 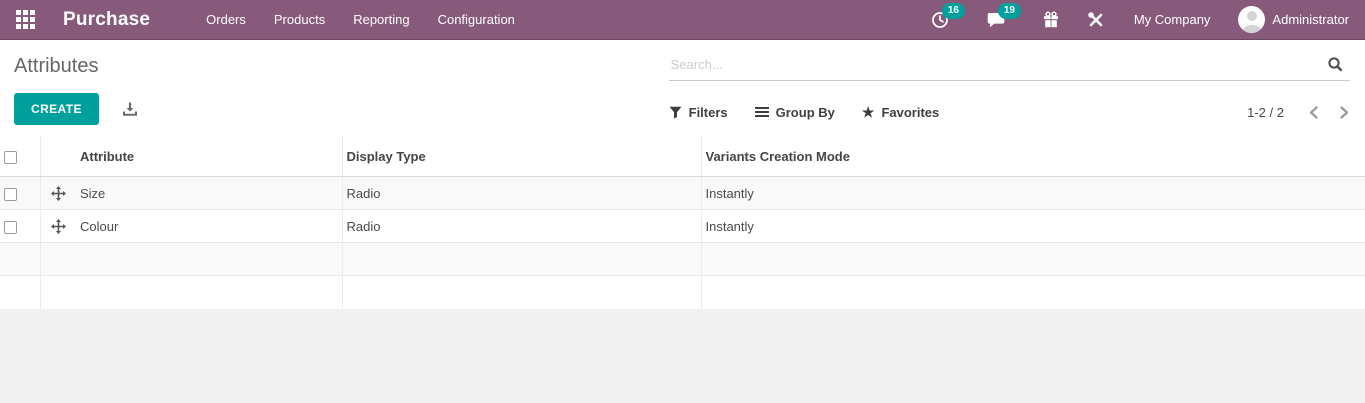 I want to click on column-header-variants-mode: Variants Creation Mode, so click(x=1032, y=157).